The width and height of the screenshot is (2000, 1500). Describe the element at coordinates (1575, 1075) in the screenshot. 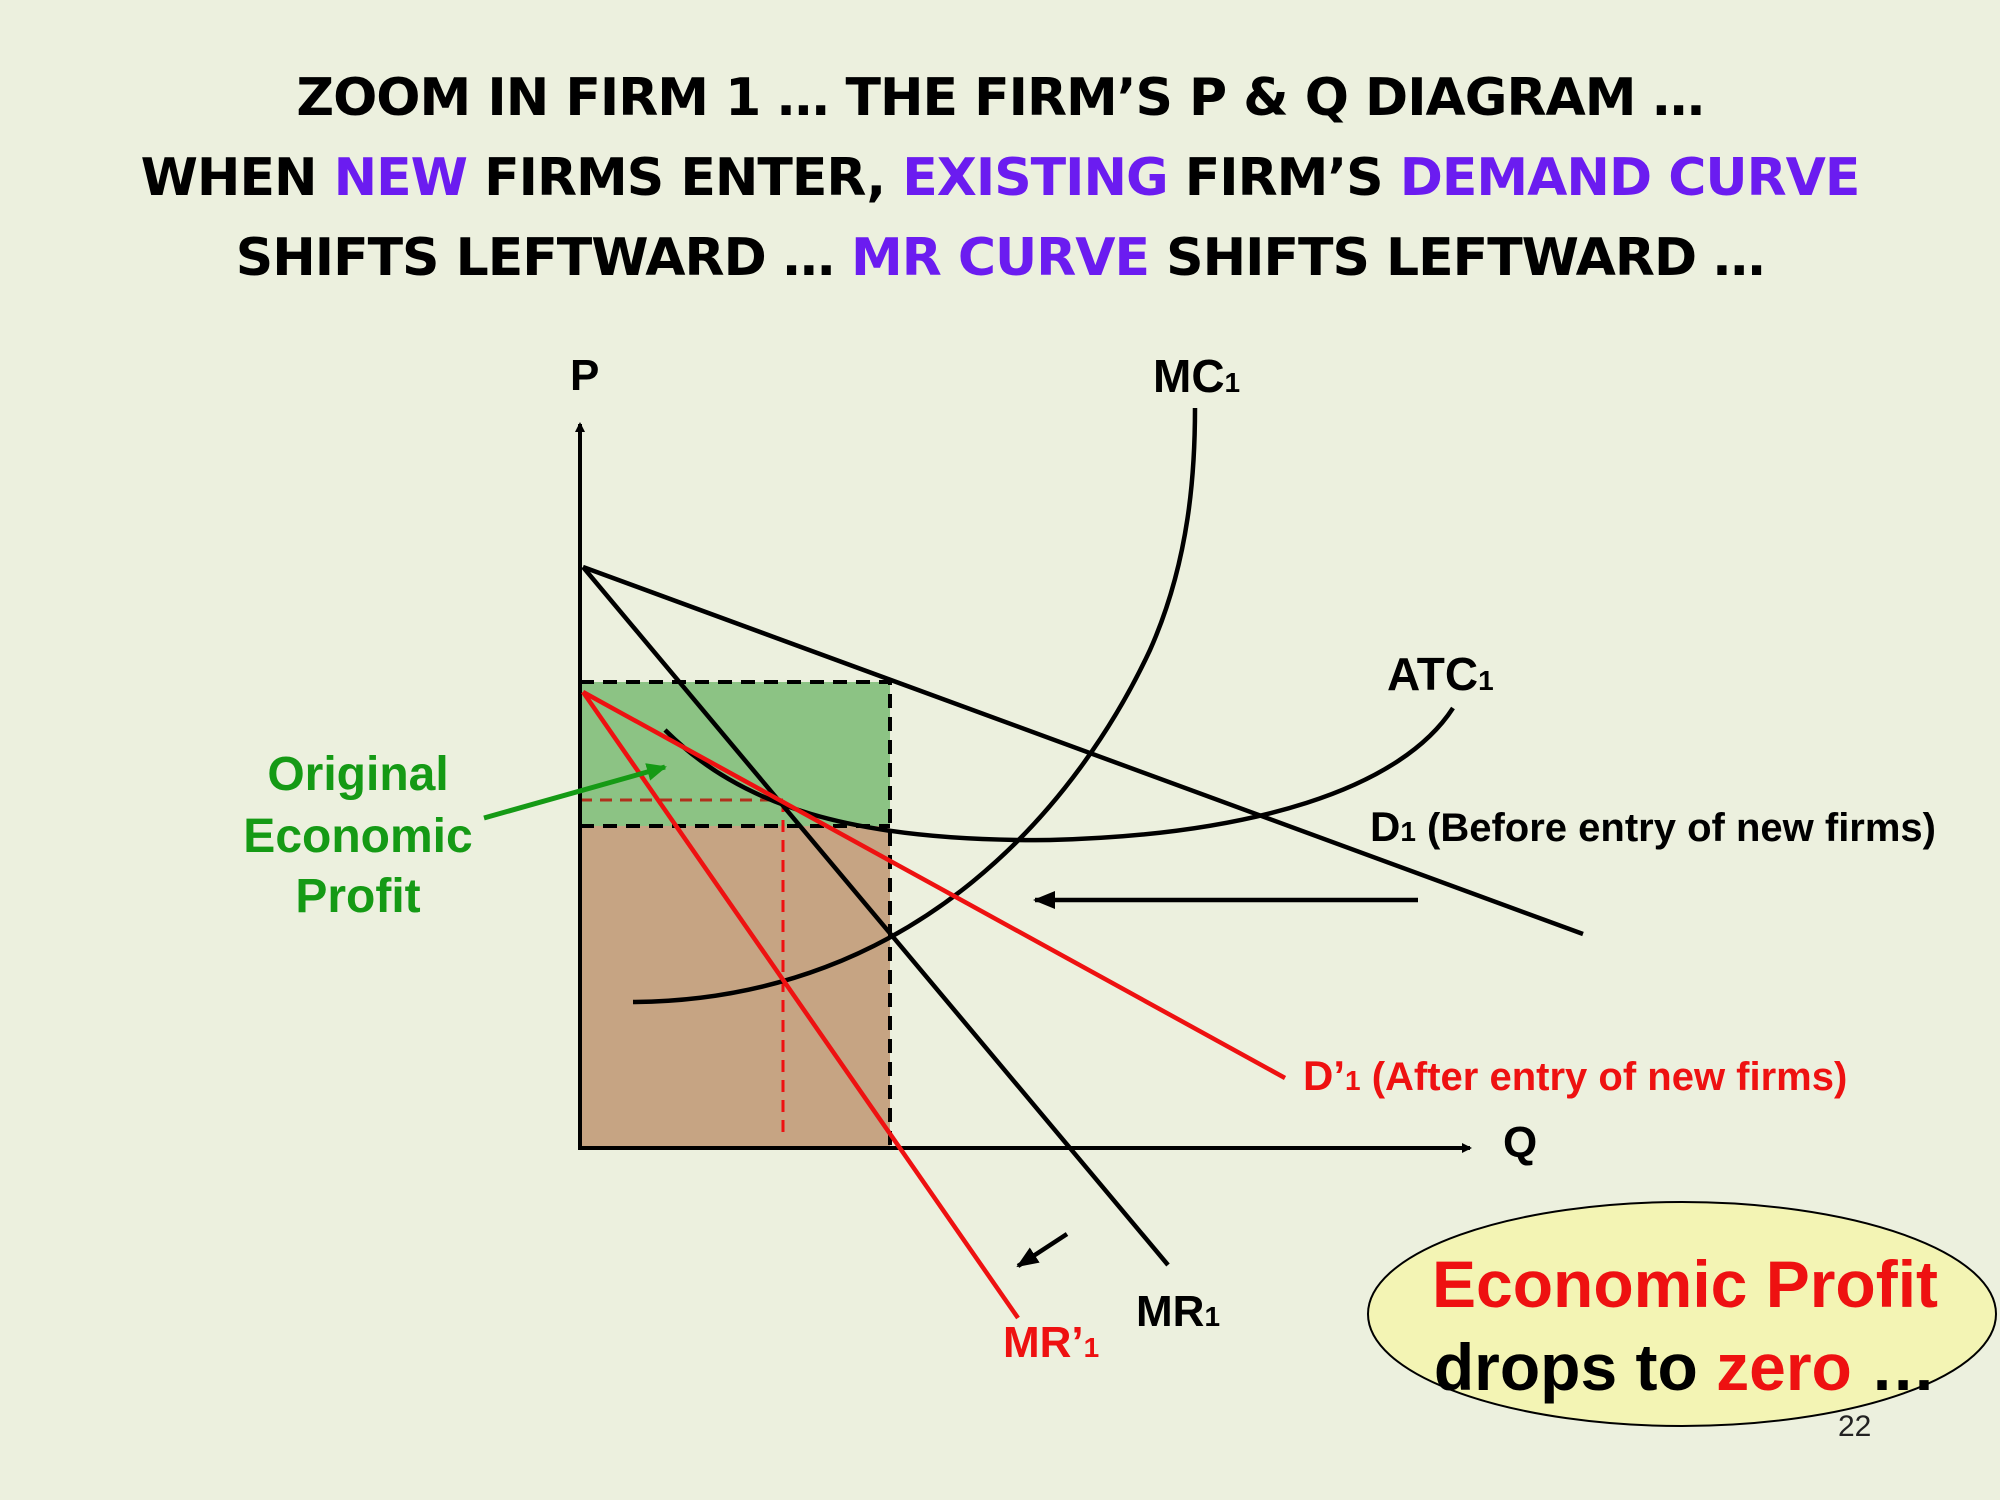

I see `d1-prime-label: D’1 (After entry of new firms)` at that location.